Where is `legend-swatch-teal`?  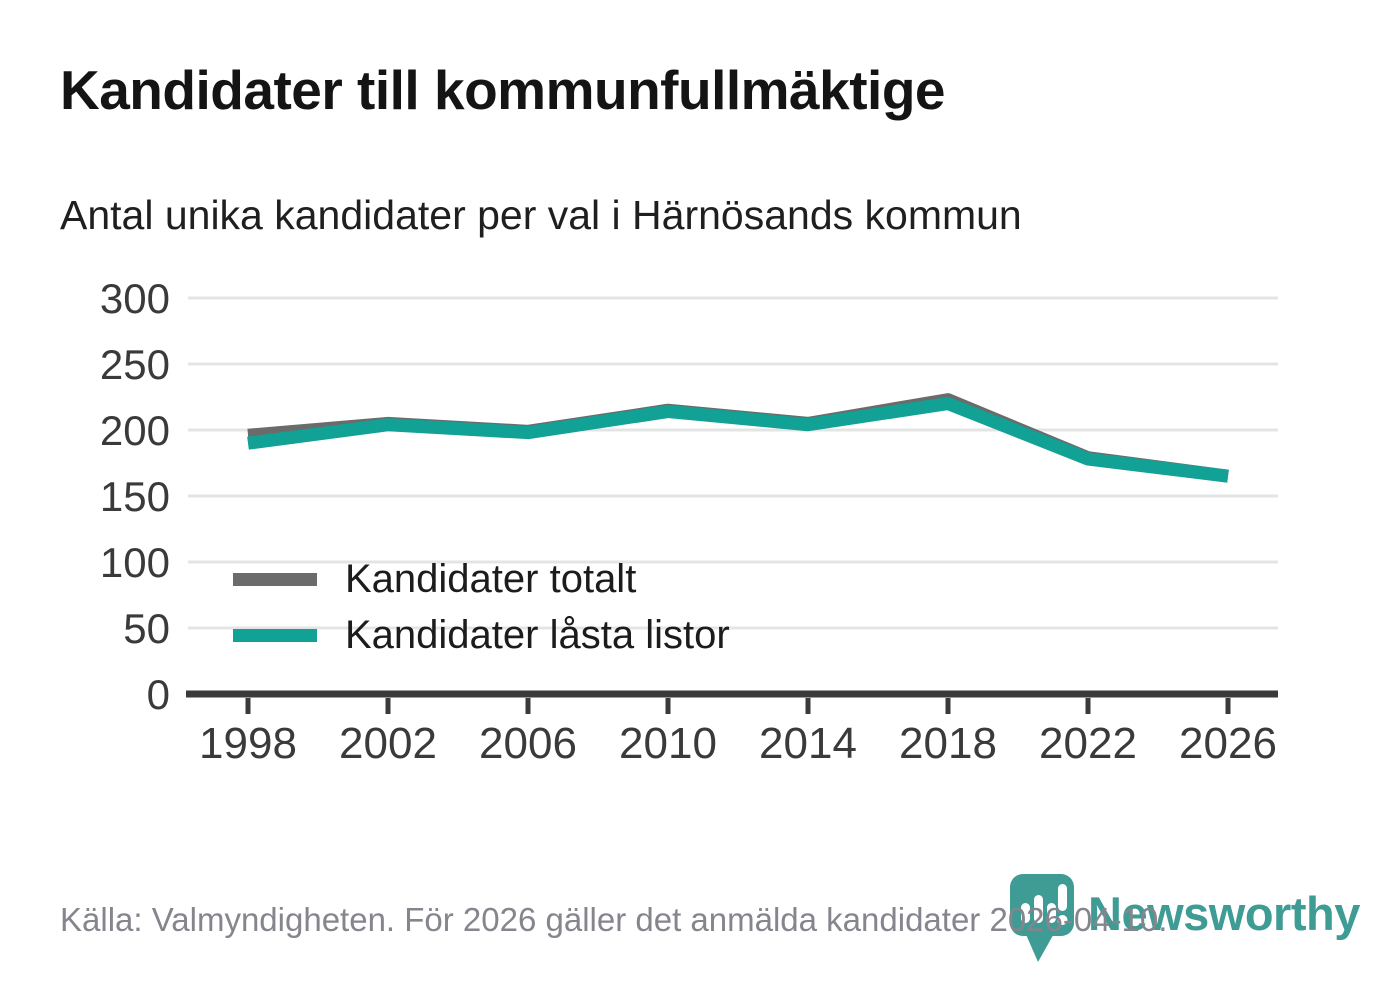 legend-swatch-teal is located at coordinates (275, 635).